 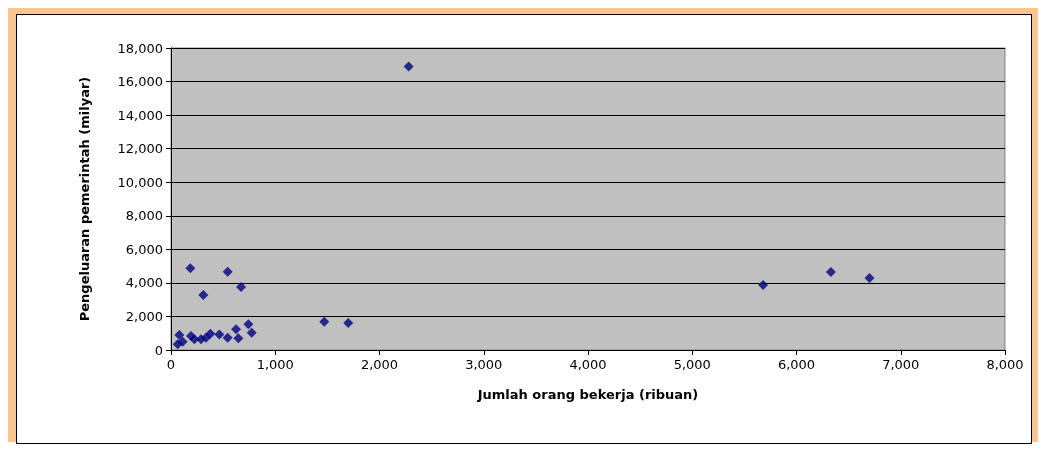 I want to click on y-tick-label: 4,000, so click(x=144, y=283).